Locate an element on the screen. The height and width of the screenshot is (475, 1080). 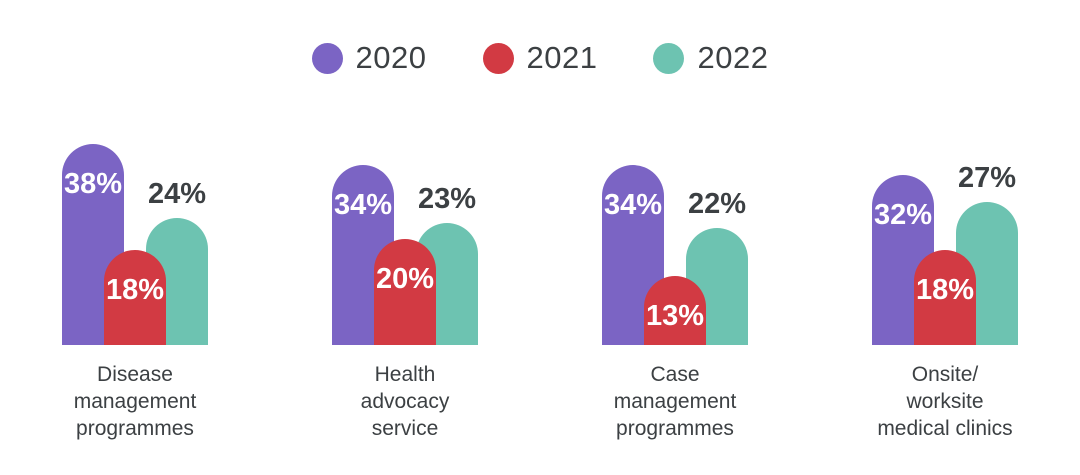
value-label-2020: 32% is located at coordinates (903, 215).